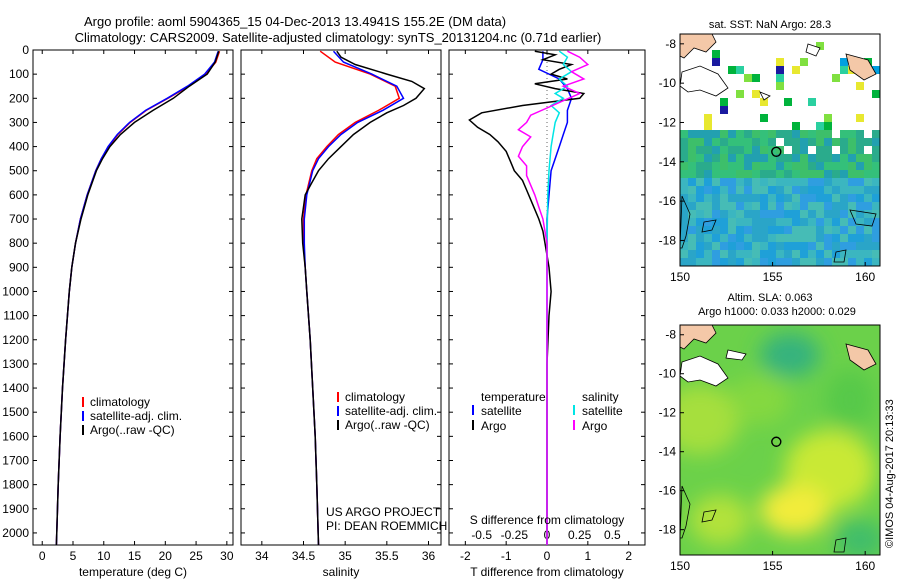  What do you see at coordinates (861, 357) in the screenshot?
I see `land-mass-ne` at bounding box center [861, 357].